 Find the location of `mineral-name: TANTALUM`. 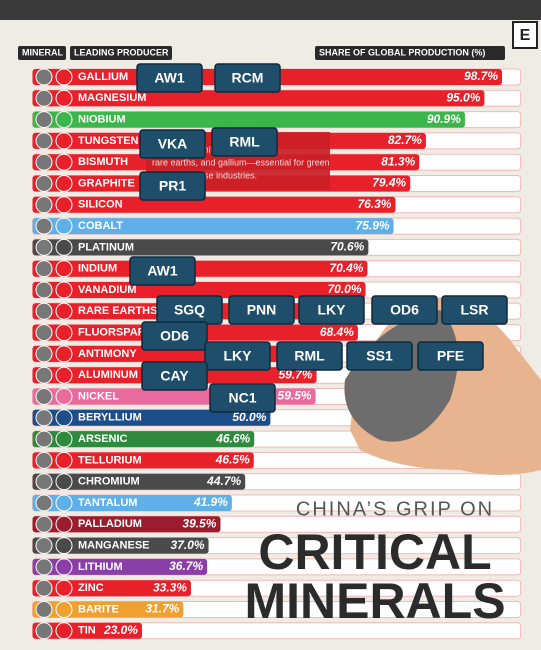

mineral-name: TANTALUM is located at coordinates (107, 503).